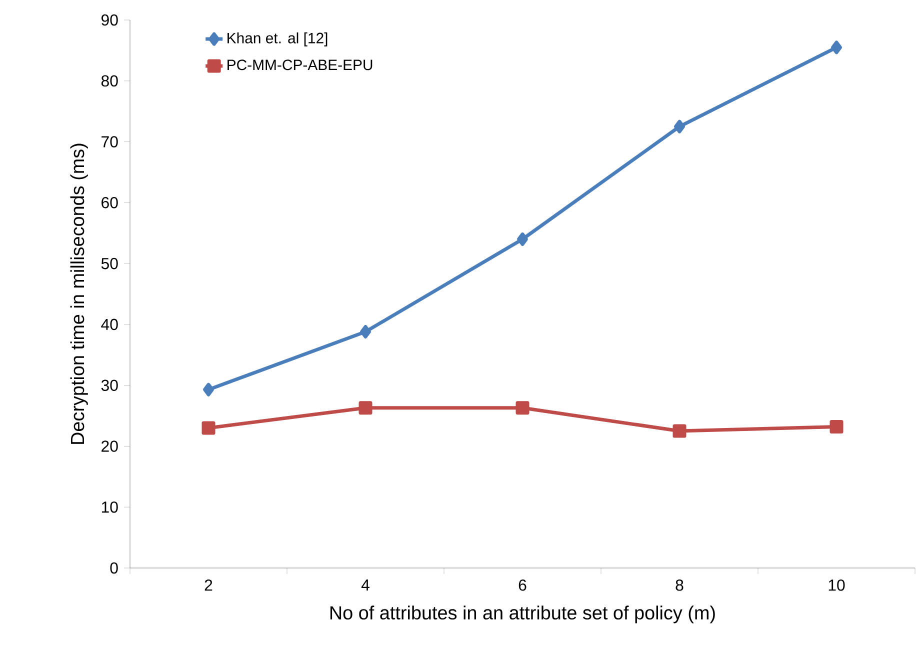  What do you see at coordinates (278, 39) in the screenshot?
I see `legend-label: Khan et. al [12]` at bounding box center [278, 39].